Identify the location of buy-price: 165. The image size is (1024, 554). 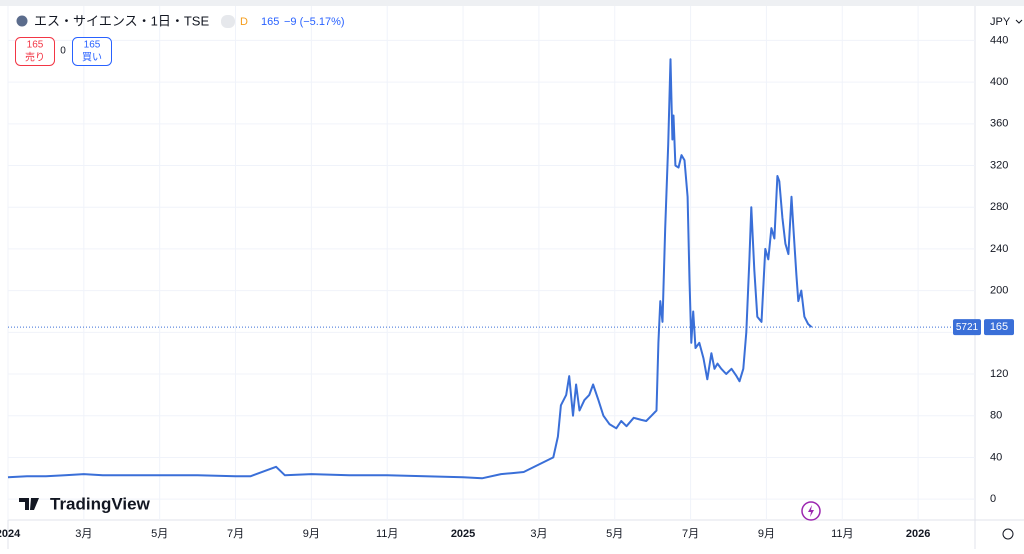
(92, 45).